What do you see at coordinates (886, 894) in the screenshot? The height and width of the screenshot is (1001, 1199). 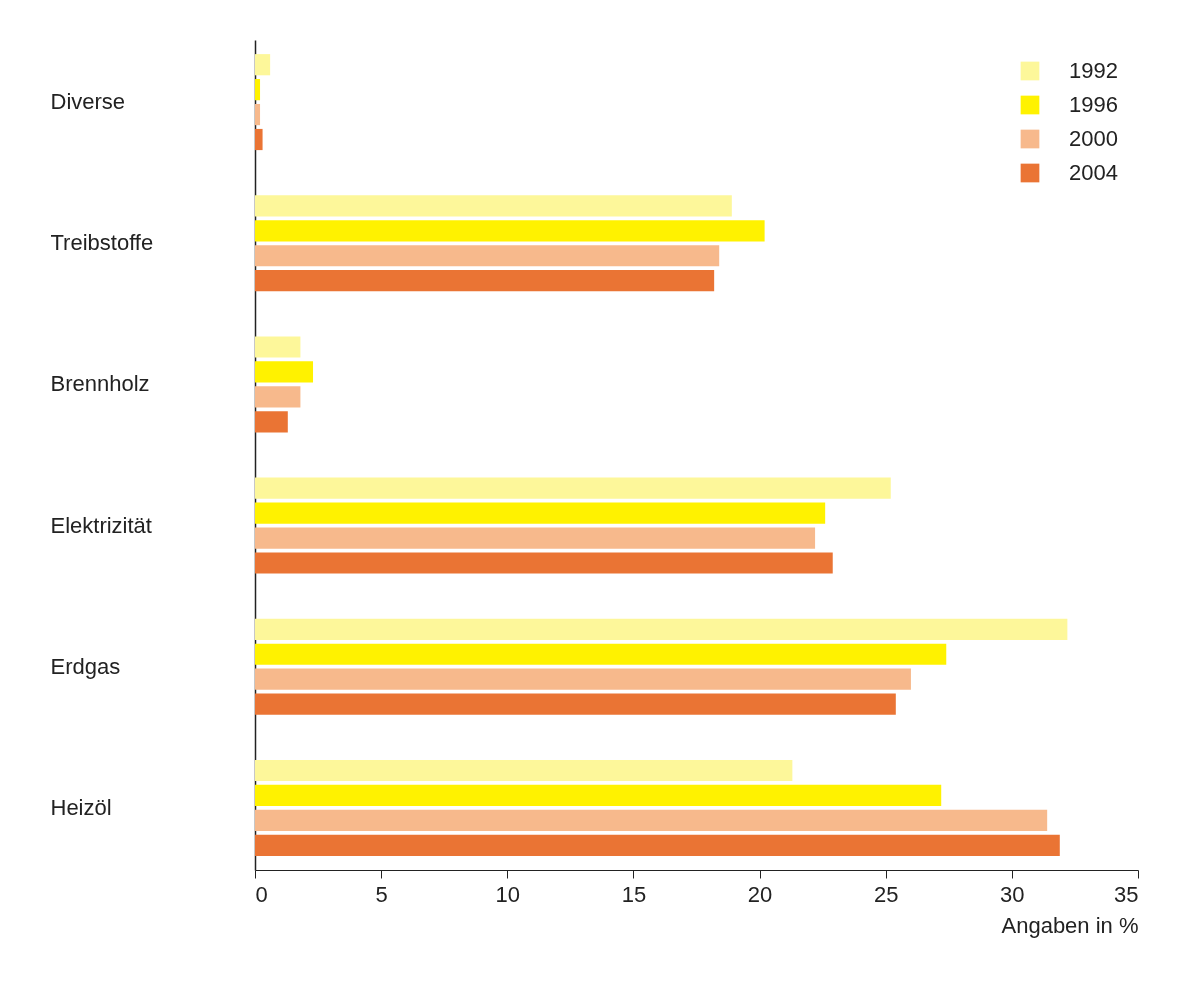 I see `x-tick-label: 25` at bounding box center [886, 894].